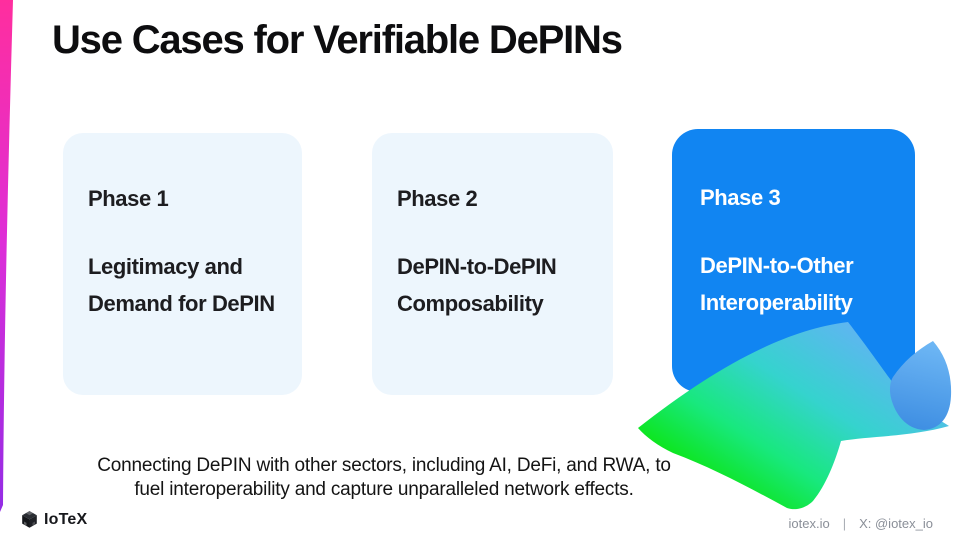 The width and height of the screenshot is (972, 545). I want to click on phase-card-3: Phase 3 DePIN-to-Other Interoperability, so click(793, 260).